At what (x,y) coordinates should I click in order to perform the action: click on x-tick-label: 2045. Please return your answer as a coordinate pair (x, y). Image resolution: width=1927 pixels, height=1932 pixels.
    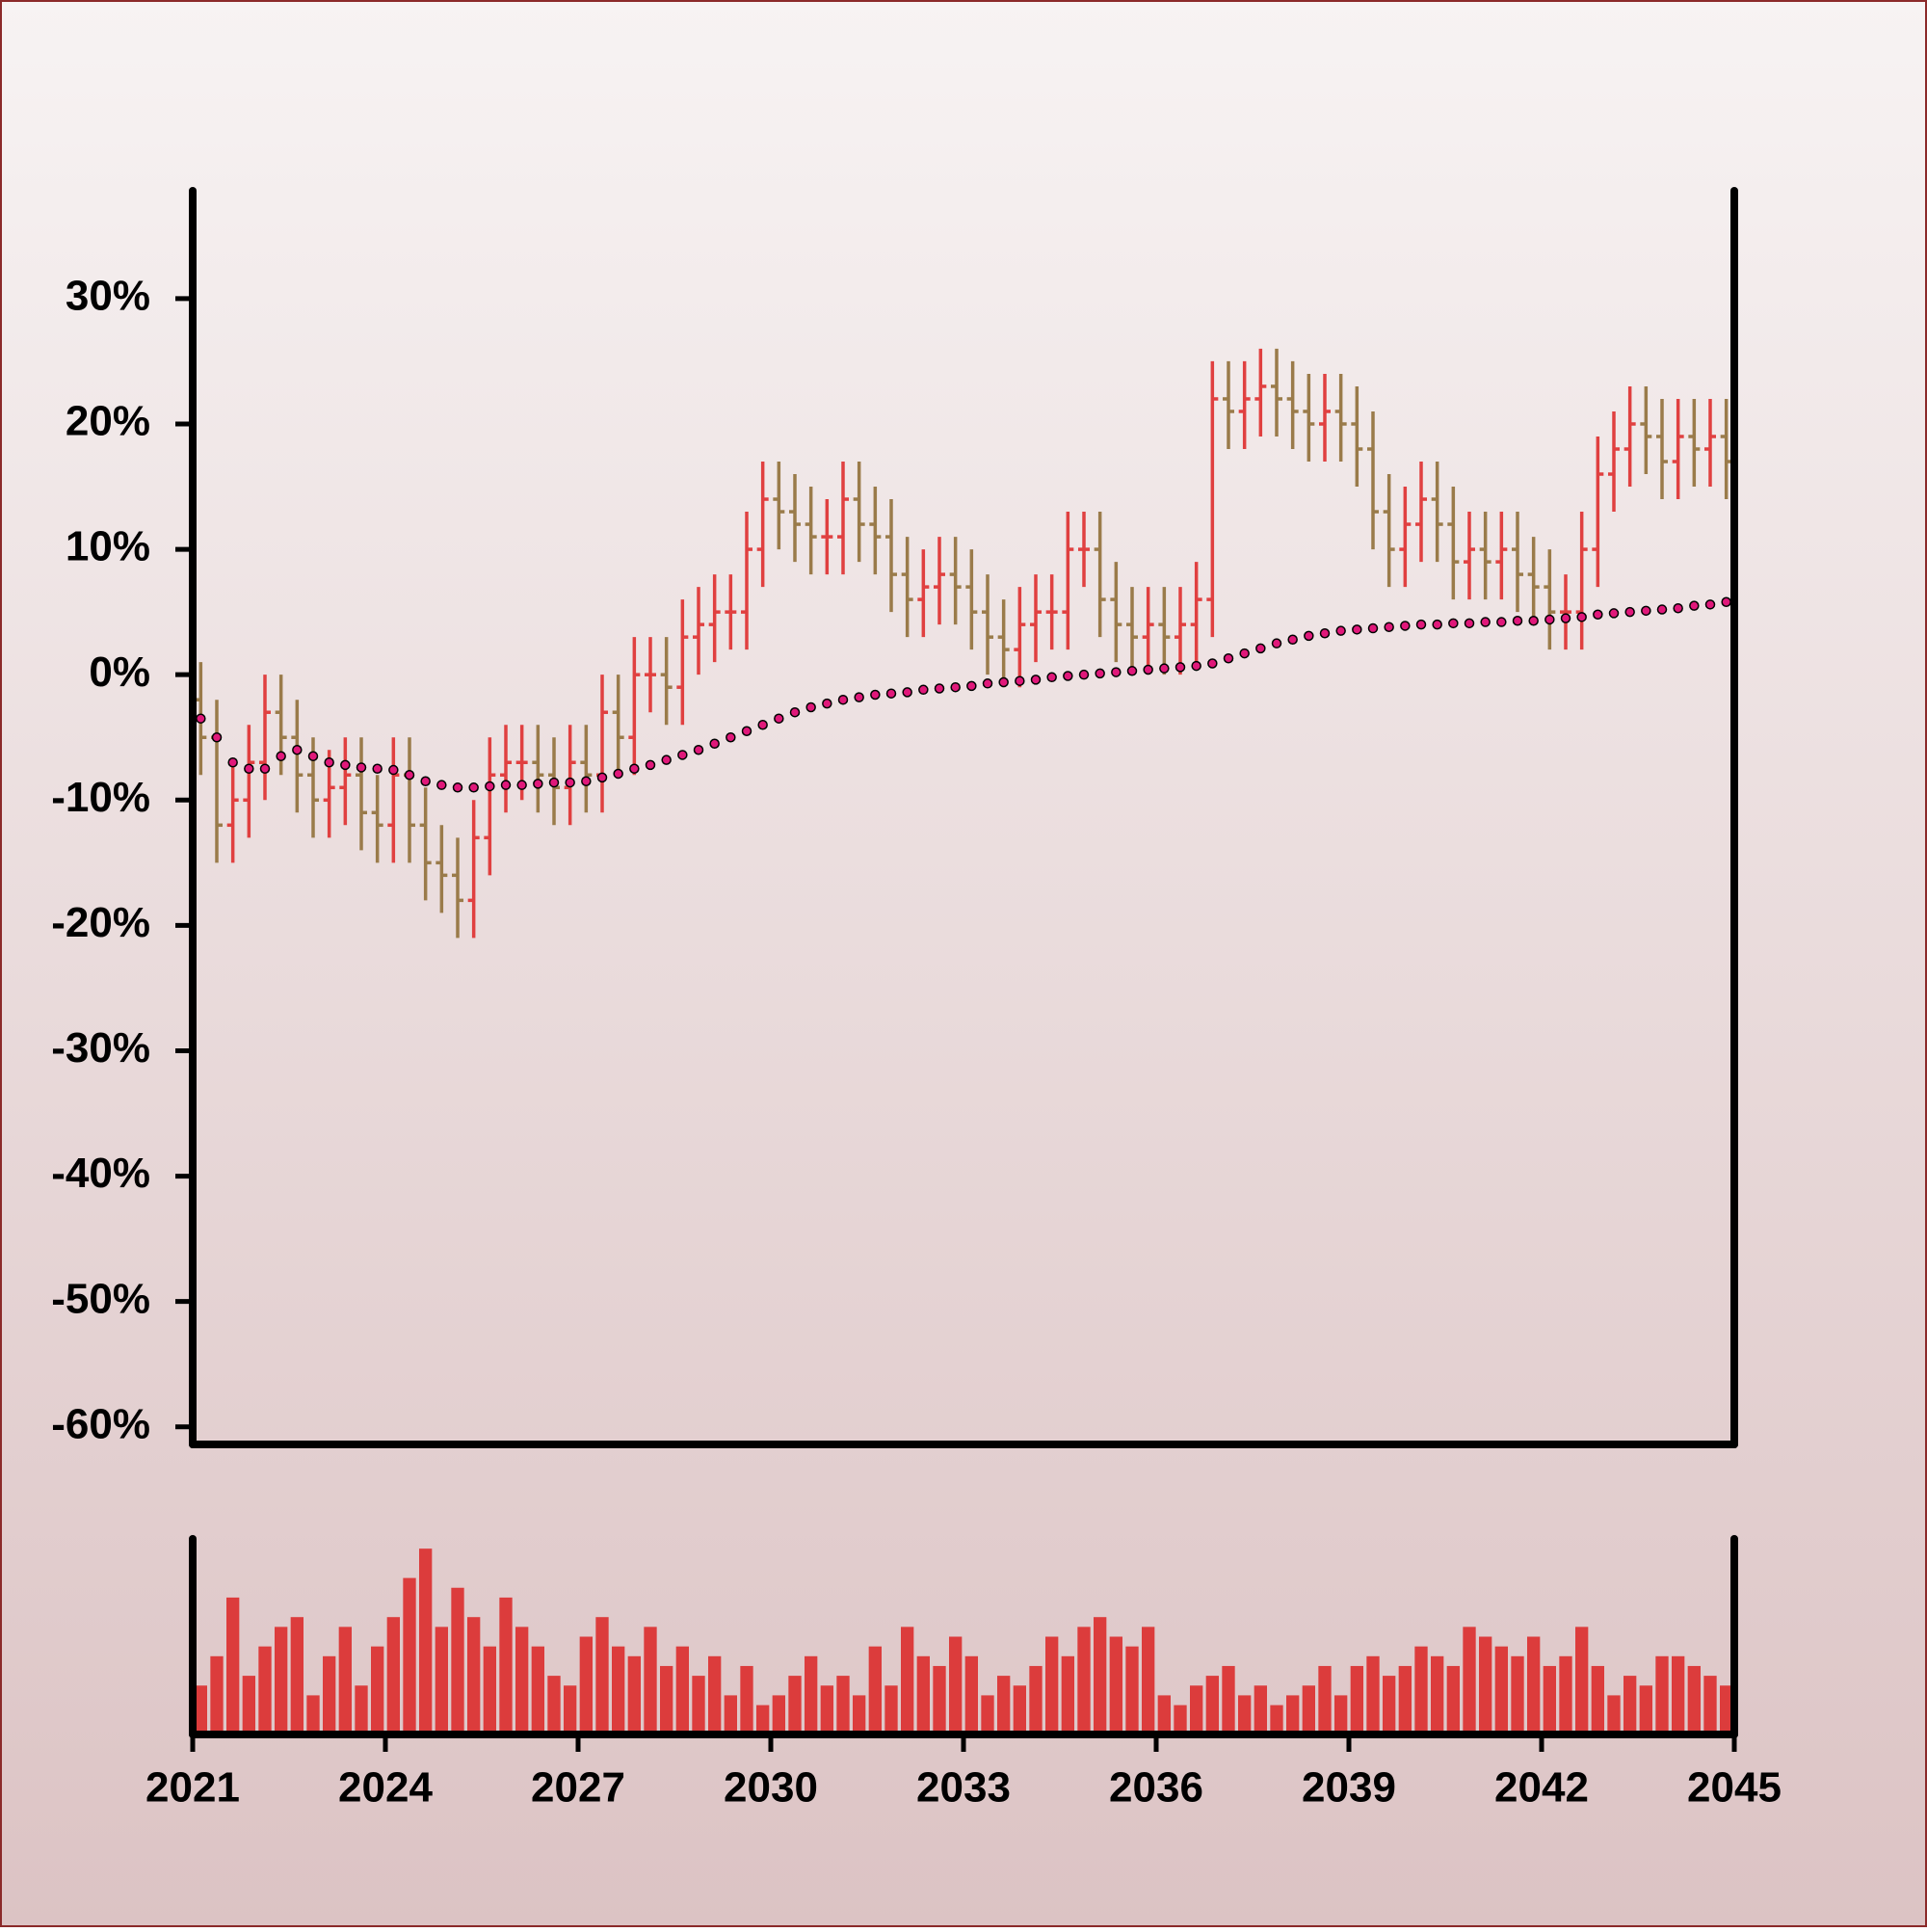
    Looking at the image, I should click on (1734, 1788).